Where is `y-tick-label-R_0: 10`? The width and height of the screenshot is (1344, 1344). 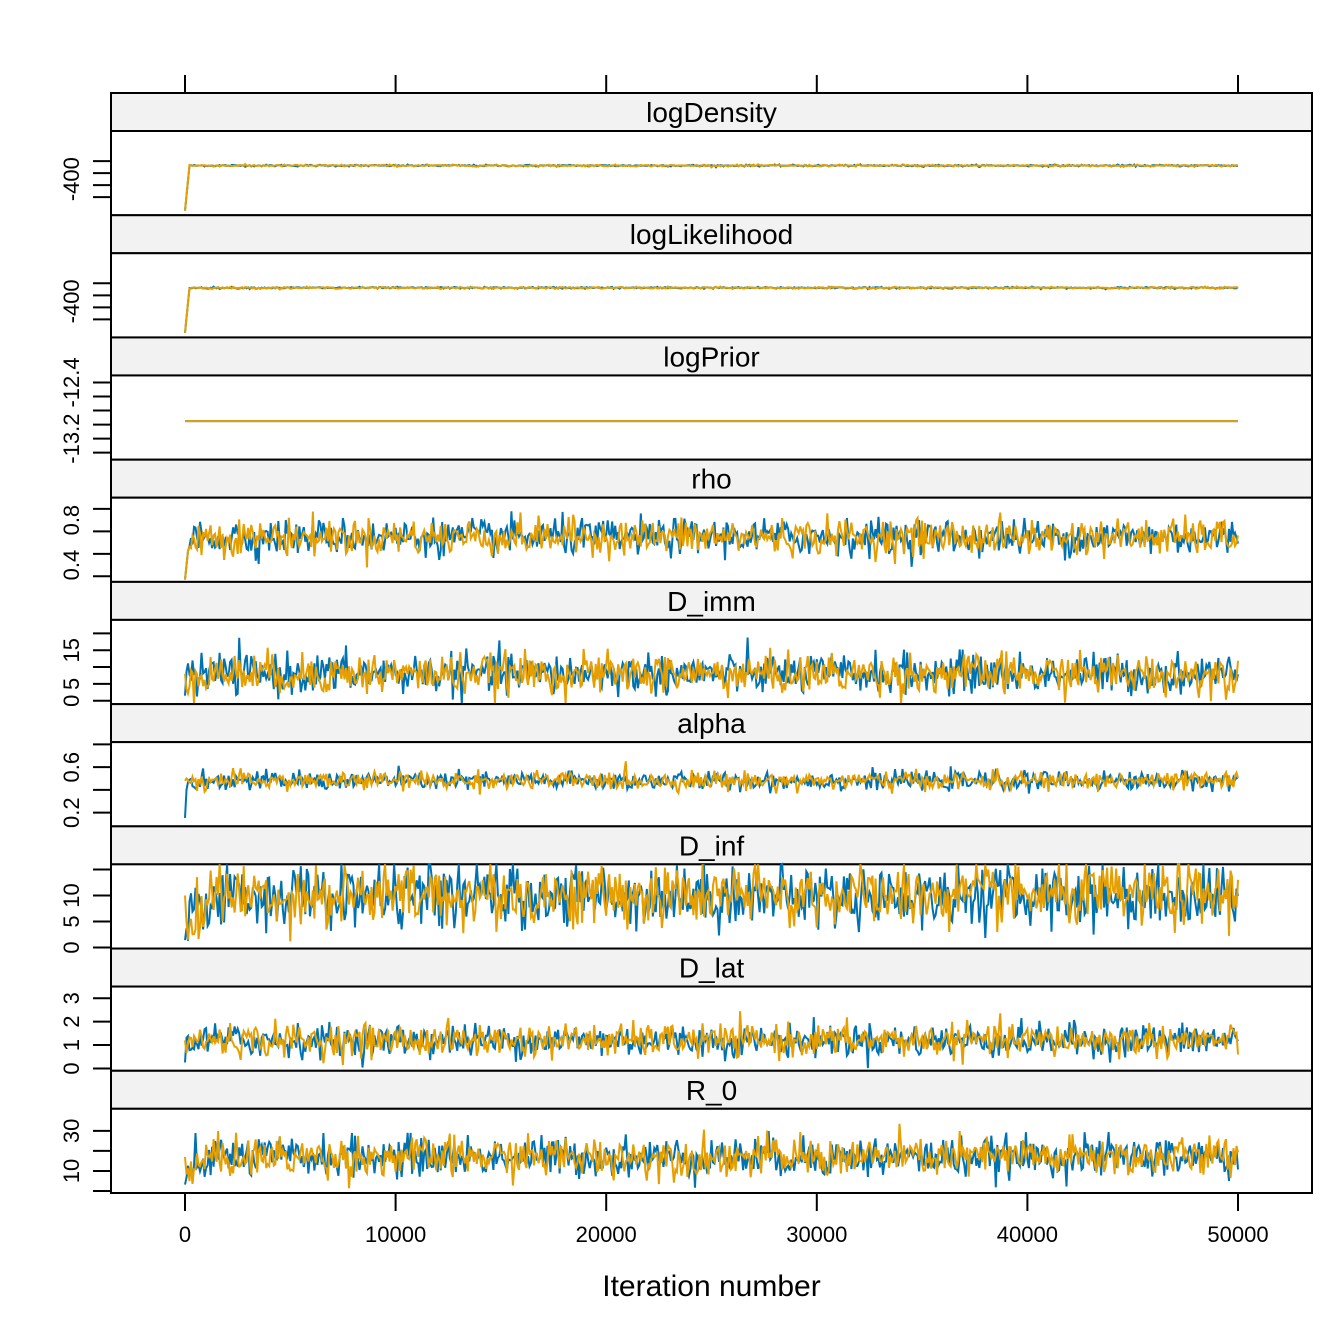
y-tick-label-R_0: 10 is located at coordinates (71, 1171).